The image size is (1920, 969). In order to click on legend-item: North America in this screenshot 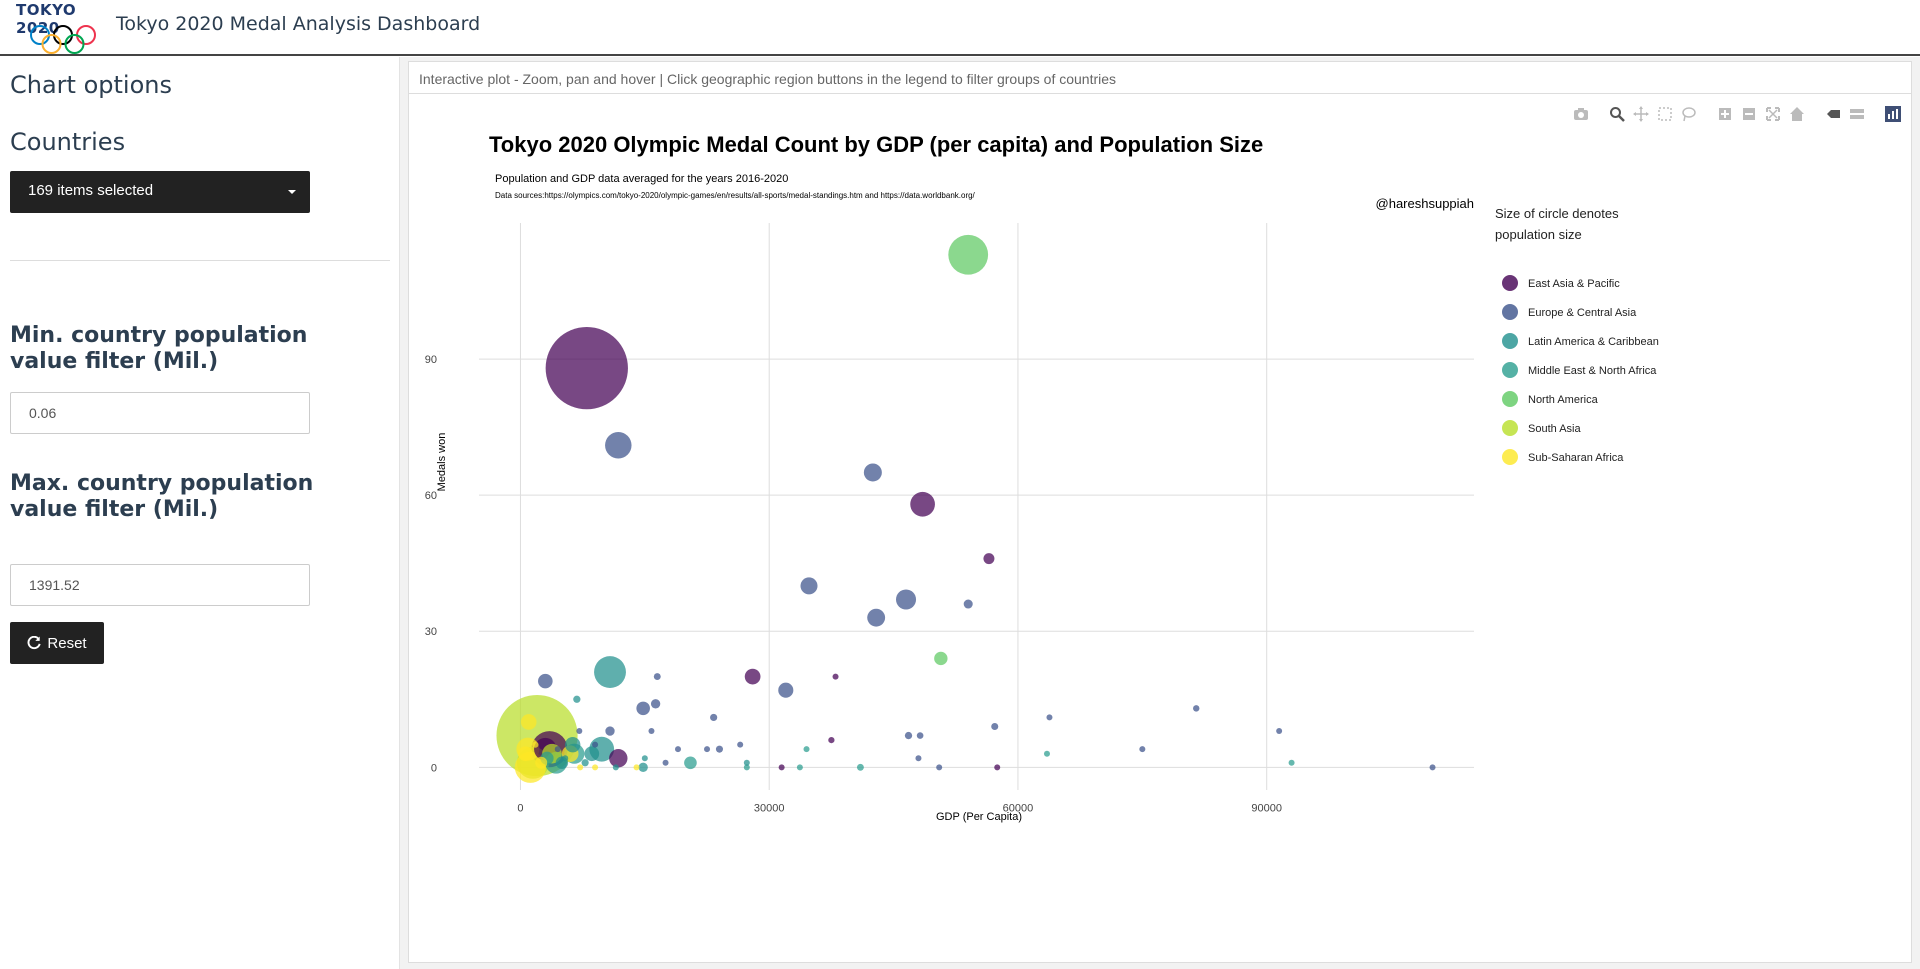, I will do `click(1550, 399)`.